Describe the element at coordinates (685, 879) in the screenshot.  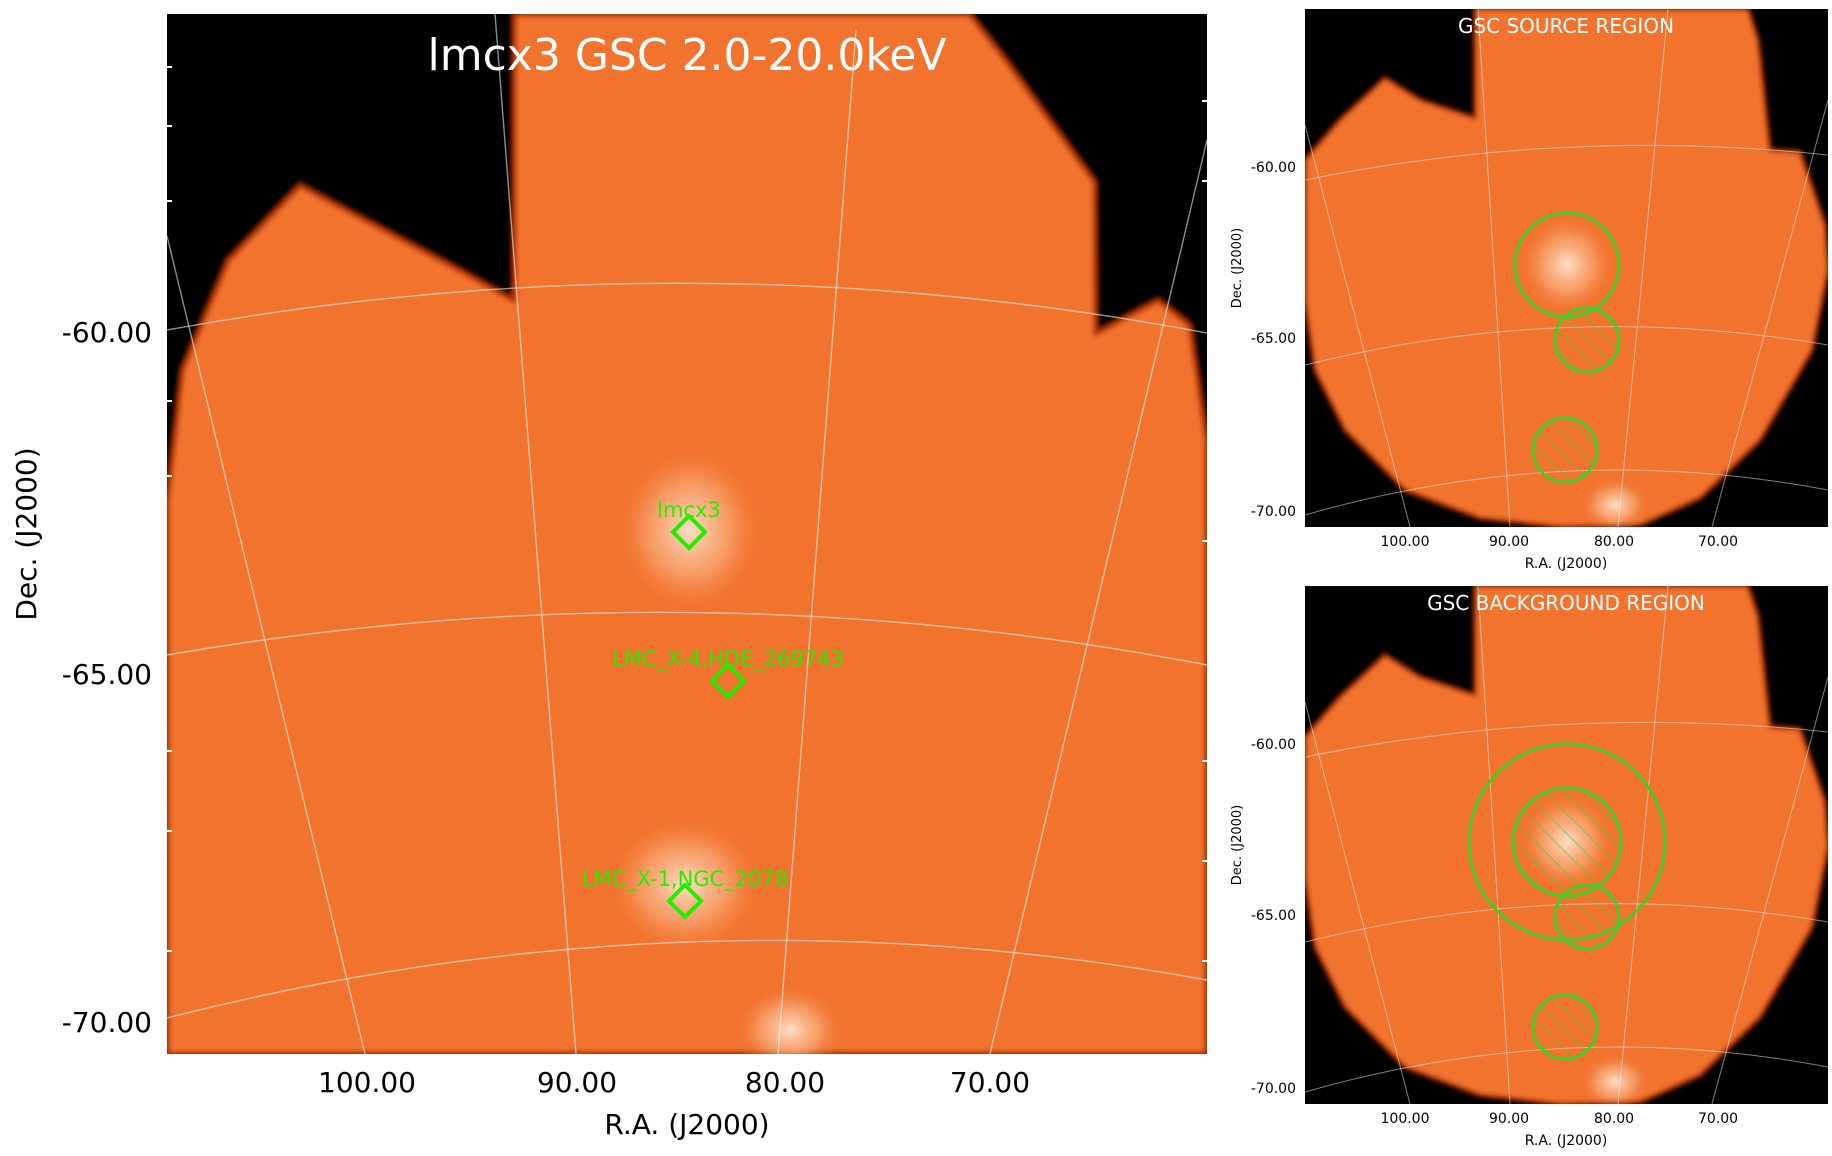
I see `source-label-lmcx1: LMC_X-1,NGC_2078` at that location.